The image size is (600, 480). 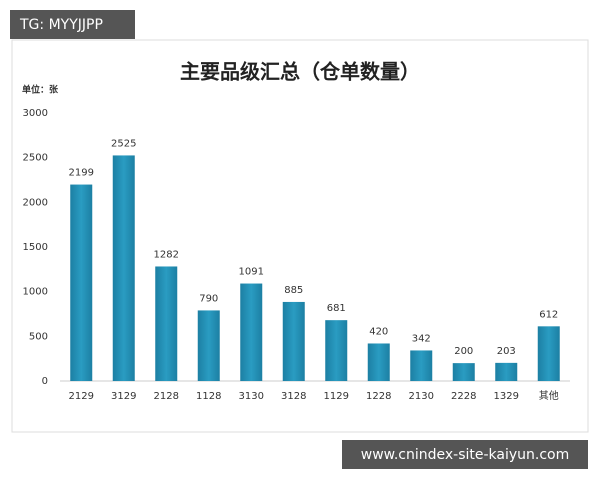 What do you see at coordinates (35, 158) in the screenshot?
I see `y-tick-label: 2500` at bounding box center [35, 158].